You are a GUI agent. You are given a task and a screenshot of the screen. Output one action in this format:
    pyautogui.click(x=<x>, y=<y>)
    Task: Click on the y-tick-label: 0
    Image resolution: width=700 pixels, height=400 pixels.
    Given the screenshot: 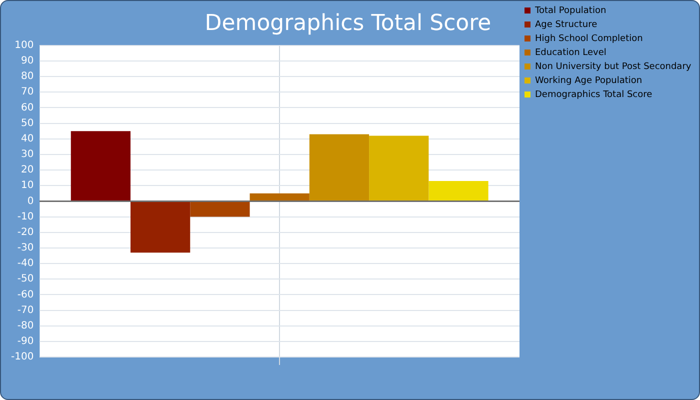 What is the action you would take?
    pyautogui.click(x=30, y=201)
    